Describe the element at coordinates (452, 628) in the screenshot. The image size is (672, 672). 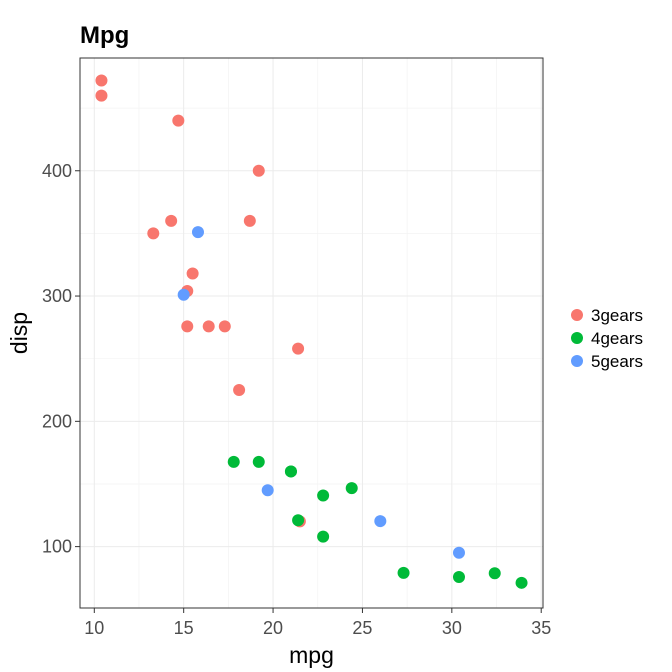
I see `x-tick-label: 30` at that location.